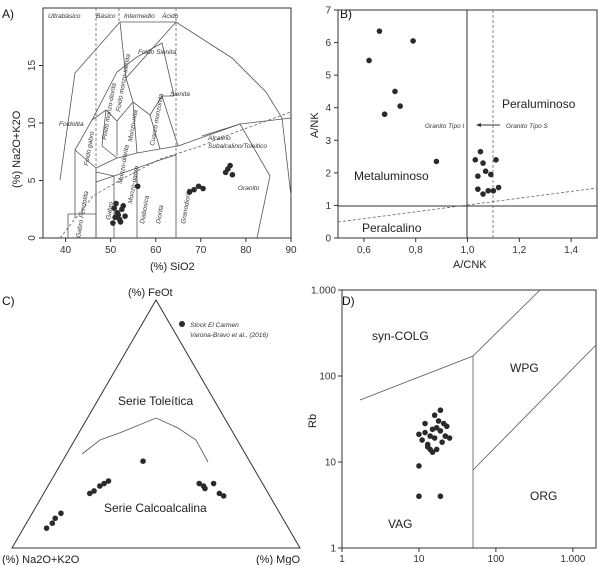 Image resolution: width=598 pixels, height=565 pixels. What do you see at coordinates (434, 453) in the screenshot?
I see `panel-d-points` at bounding box center [434, 453].